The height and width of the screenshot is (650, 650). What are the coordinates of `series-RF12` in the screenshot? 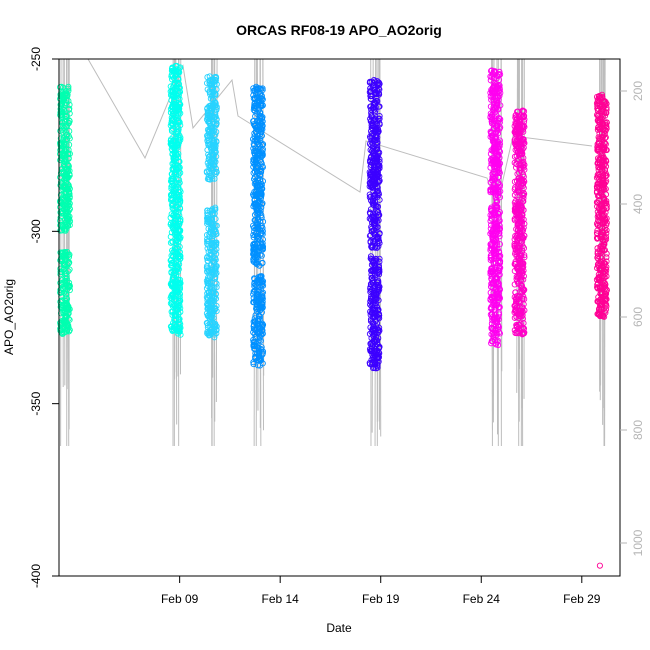 It's located at (374, 224).